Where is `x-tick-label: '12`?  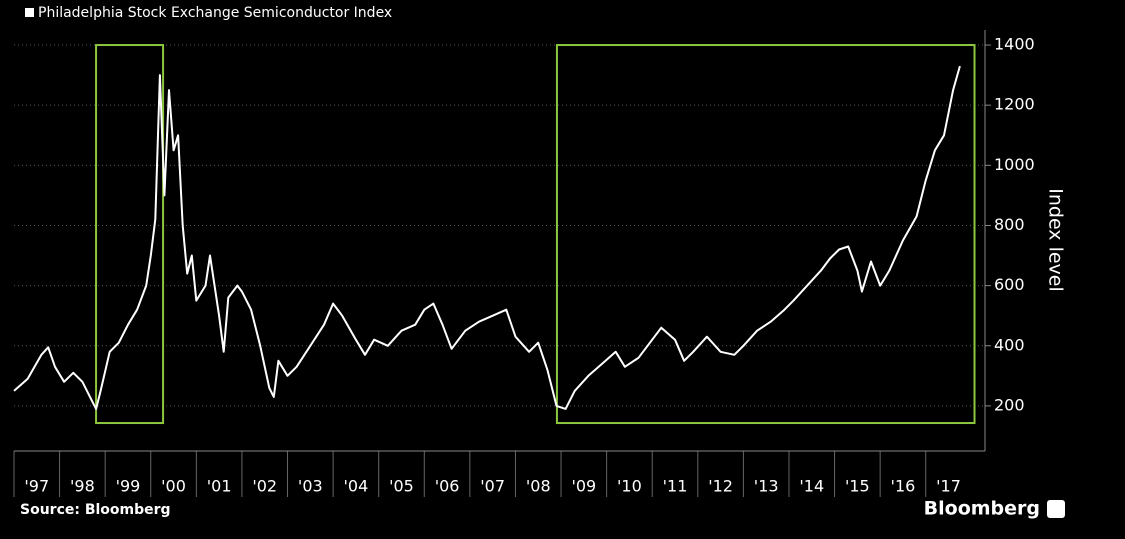 x-tick-label: '12 is located at coordinates (720, 486).